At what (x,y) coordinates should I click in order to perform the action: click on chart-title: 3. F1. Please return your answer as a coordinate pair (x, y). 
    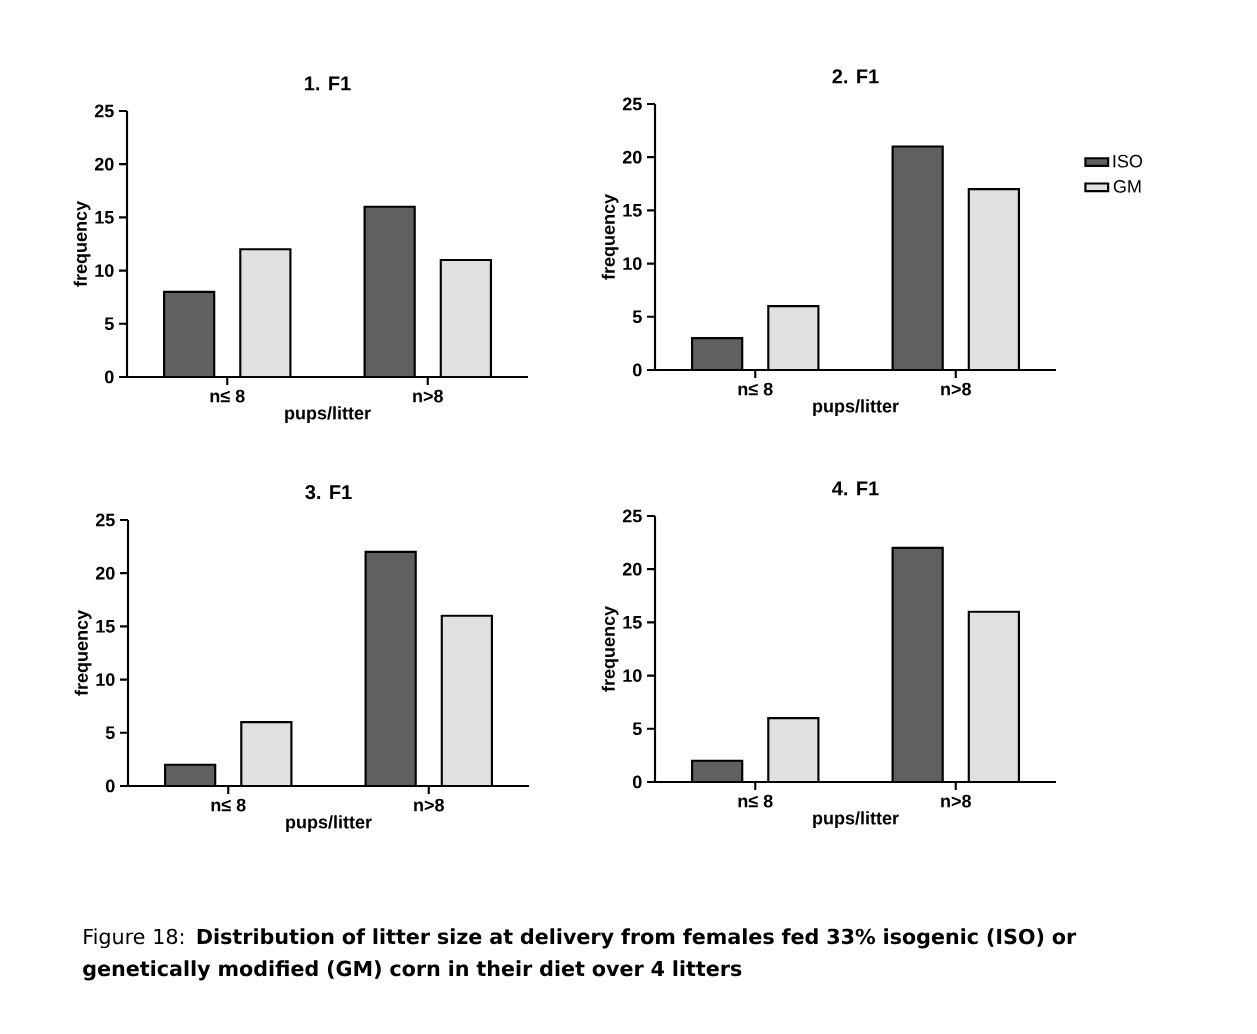
    Looking at the image, I should click on (328, 492).